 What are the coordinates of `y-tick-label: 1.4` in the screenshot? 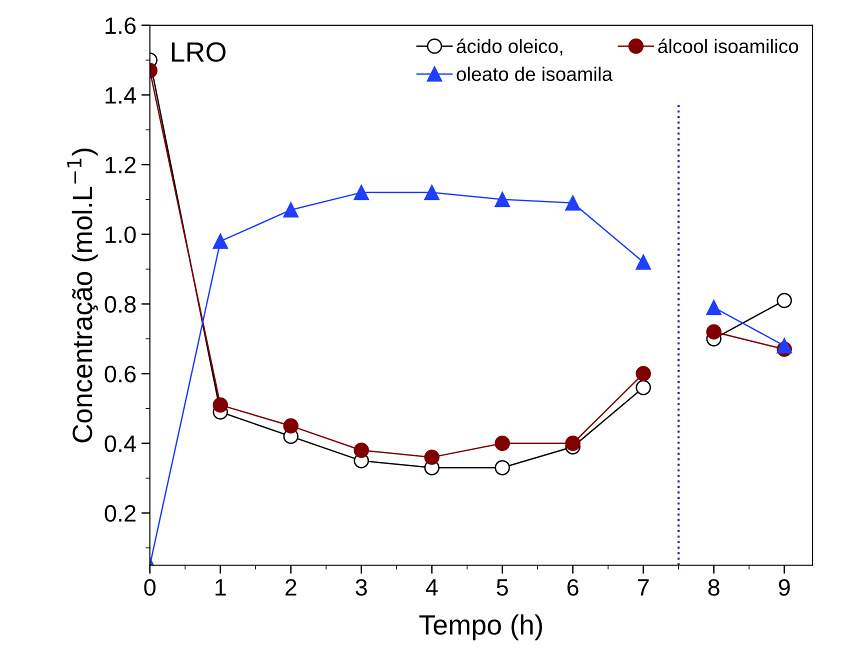 It's located at (121, 95).